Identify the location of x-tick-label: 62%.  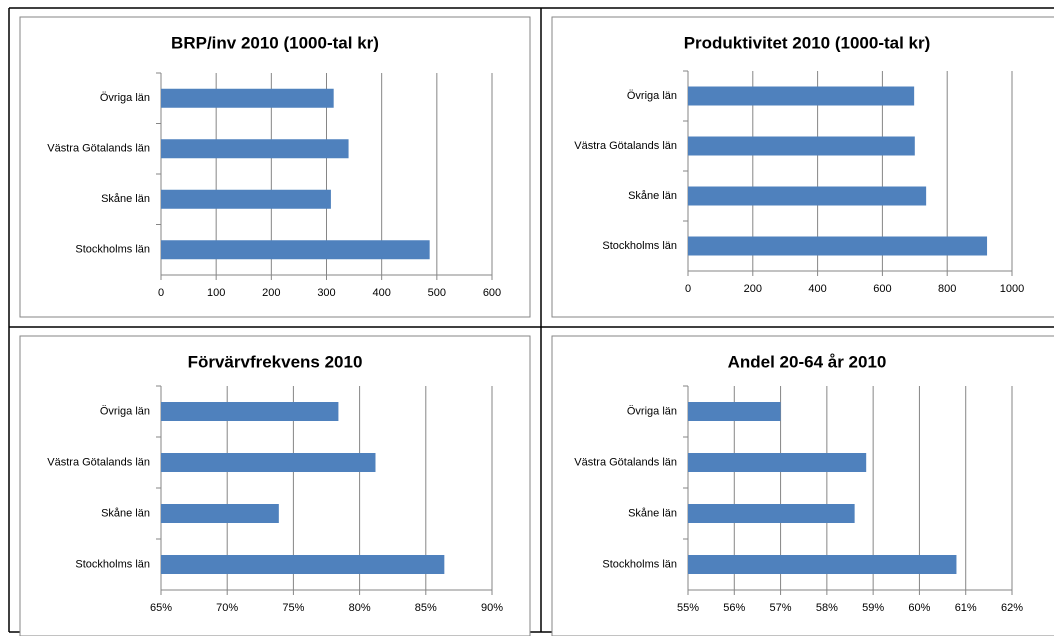
(1012, 608).